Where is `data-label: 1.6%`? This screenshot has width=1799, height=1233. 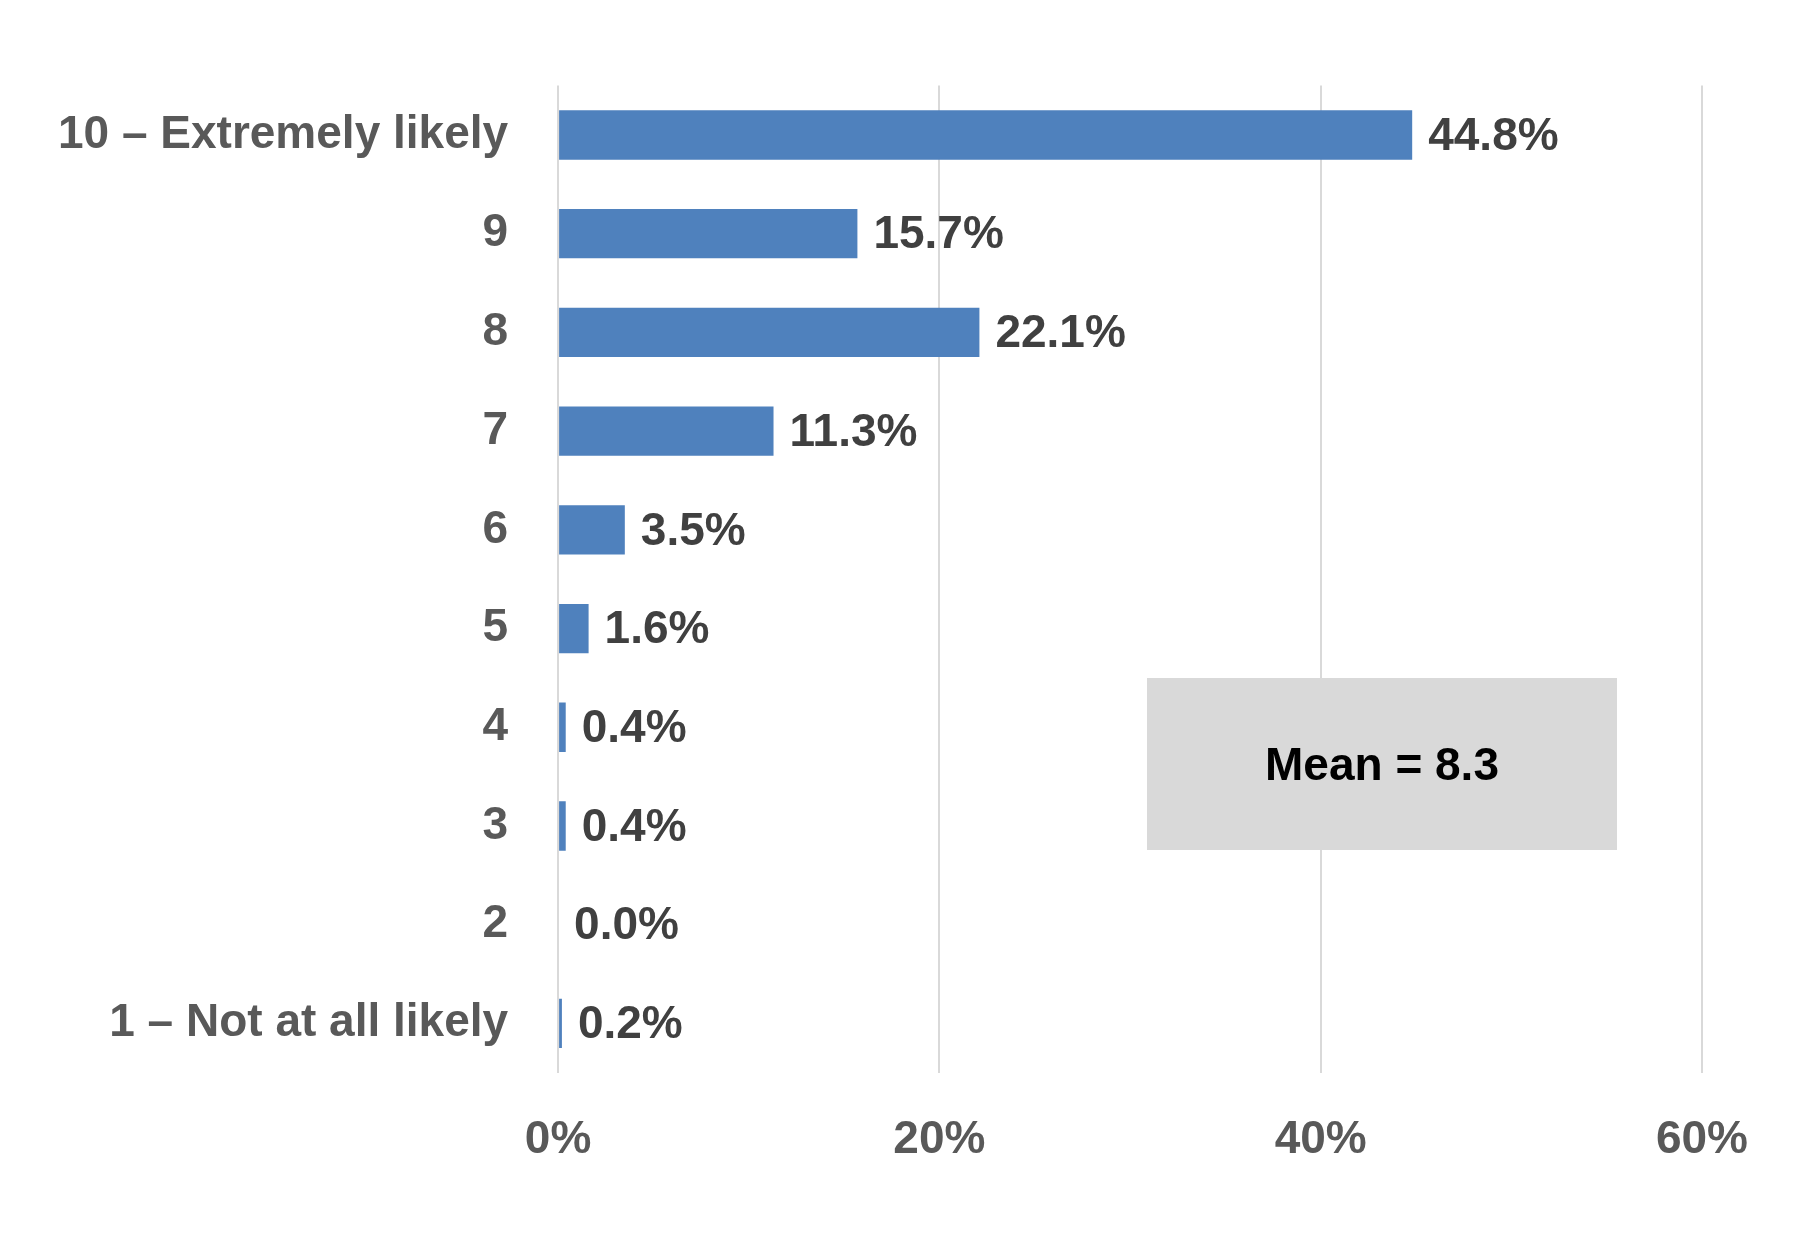 data-label: 1.6% is located at coordinates (657, 627).